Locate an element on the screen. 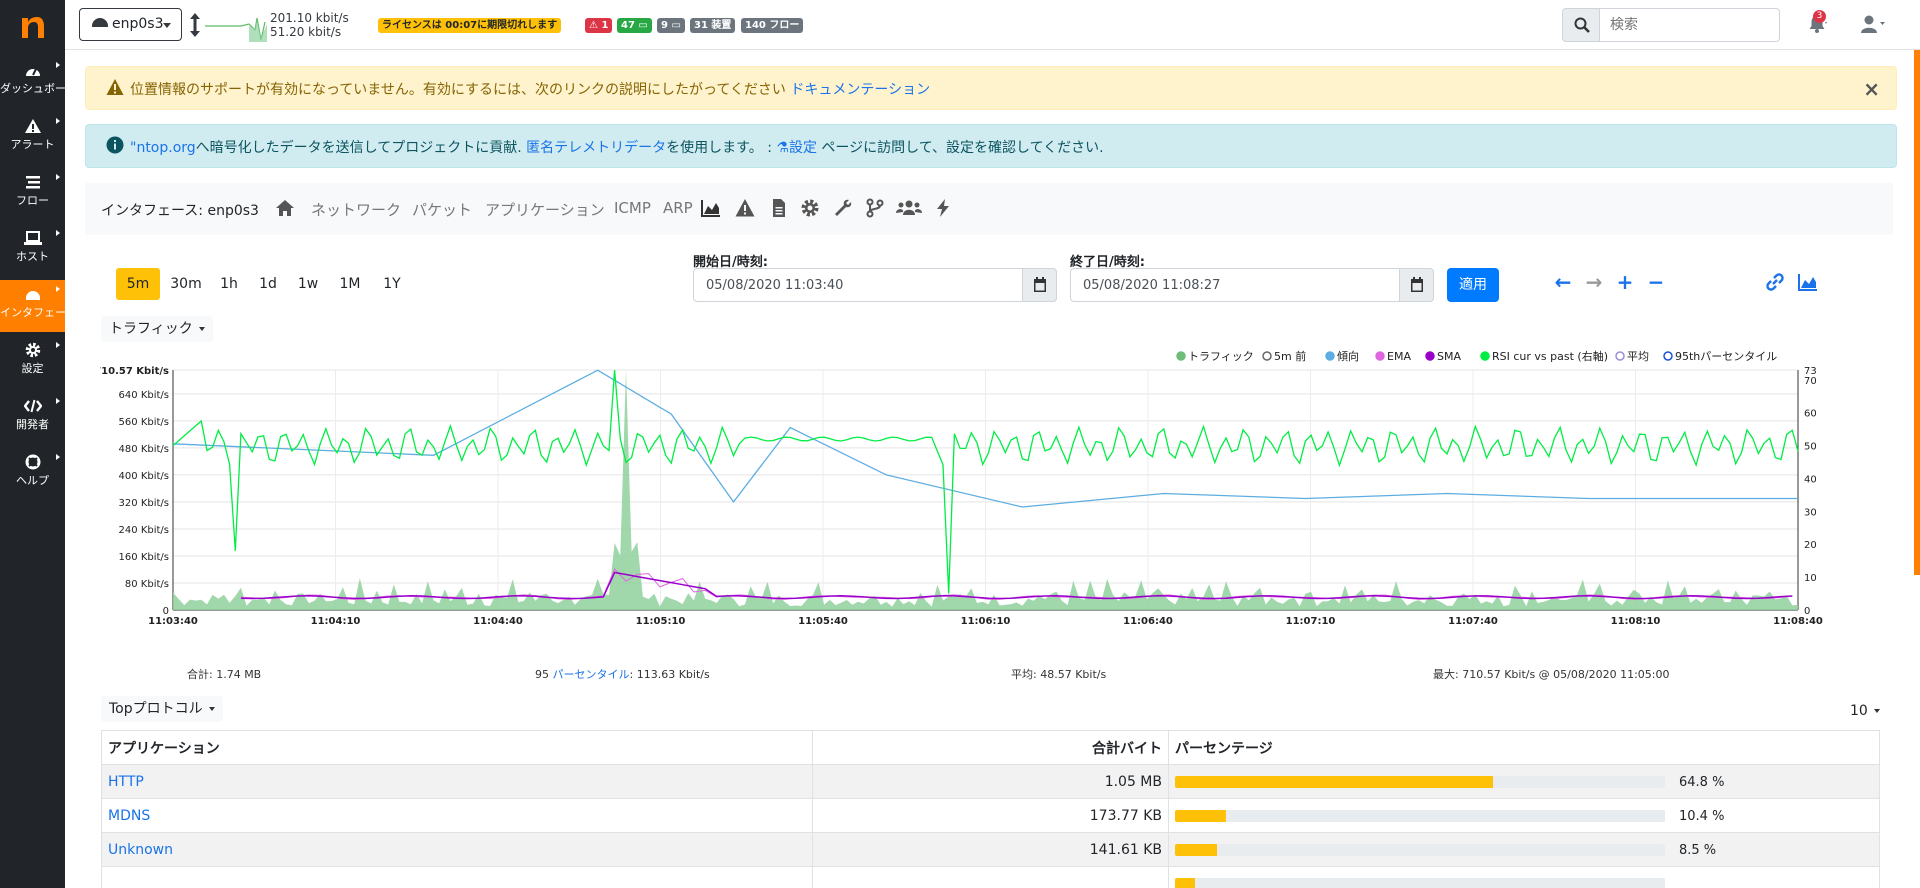  caret-right-icon is located at coordinates (58, 457).